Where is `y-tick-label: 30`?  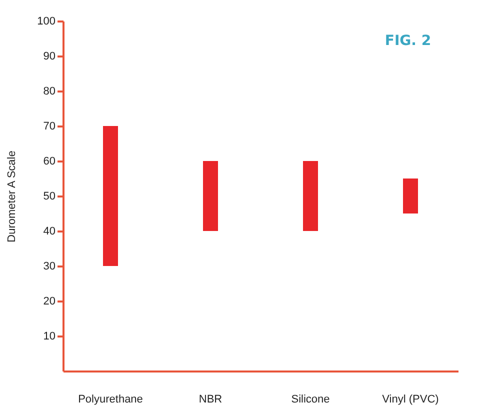 y-tick-label: 30 is located at coordinates (49, 266).